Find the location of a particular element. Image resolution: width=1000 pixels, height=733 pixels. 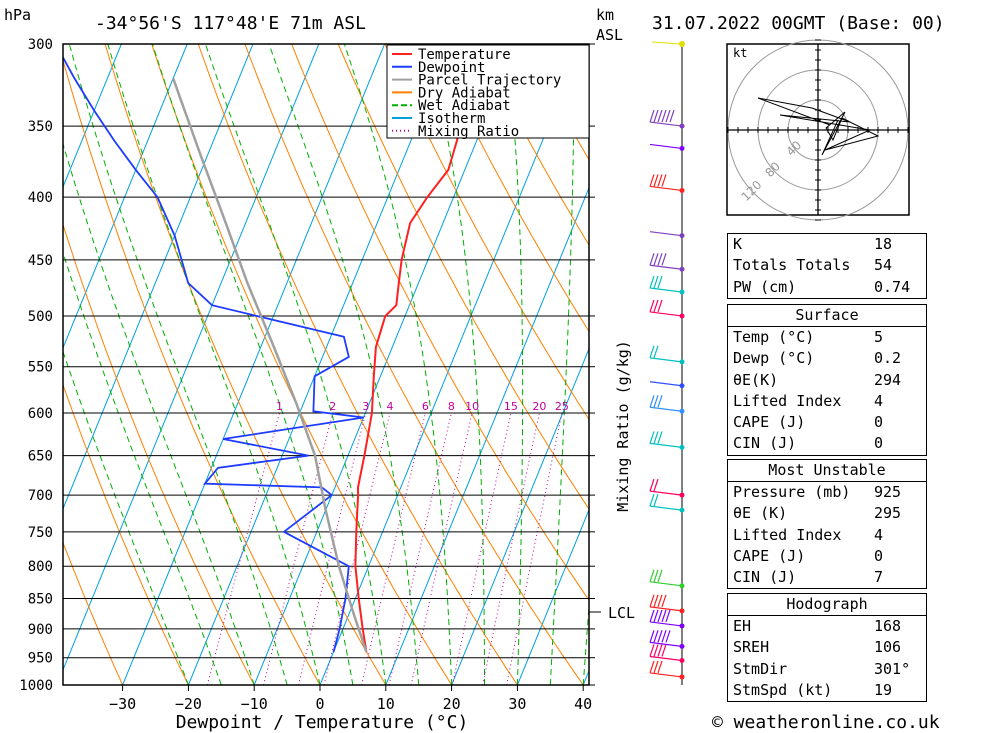

temperature-tick-label: 0 is located at coordinates (319, 704).